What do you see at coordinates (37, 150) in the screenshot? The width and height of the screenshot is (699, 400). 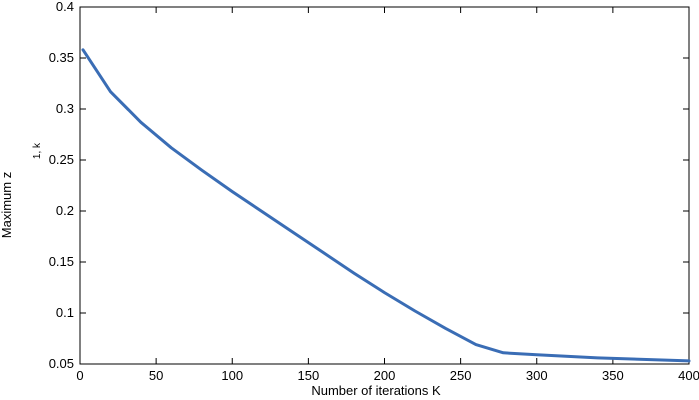 I see `y-axis-label-subscript: 1, k` at bounding box center [37, 150].